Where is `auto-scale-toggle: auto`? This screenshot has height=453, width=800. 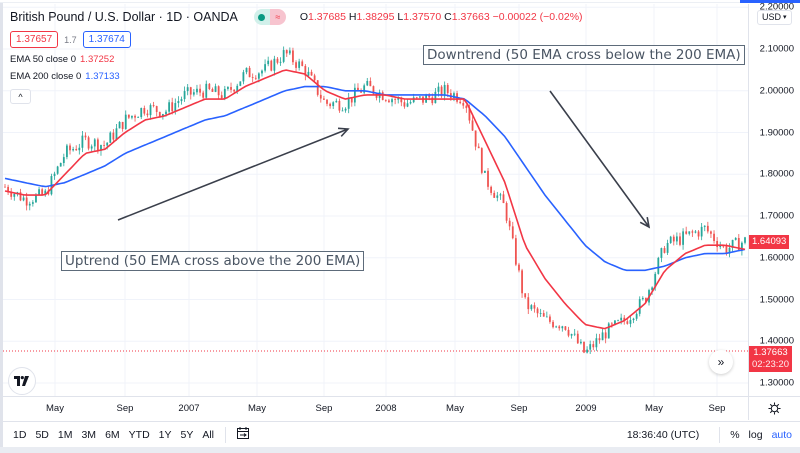 auto-scale-toggle: auto is located at coordinates (781, 435).